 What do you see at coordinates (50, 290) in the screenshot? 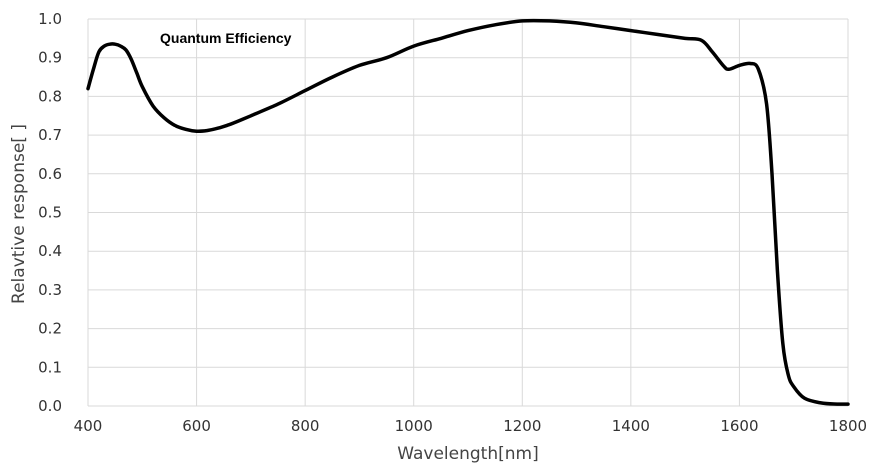
I see `y-tick-label: 0.3` at bounding box center [50, 290].